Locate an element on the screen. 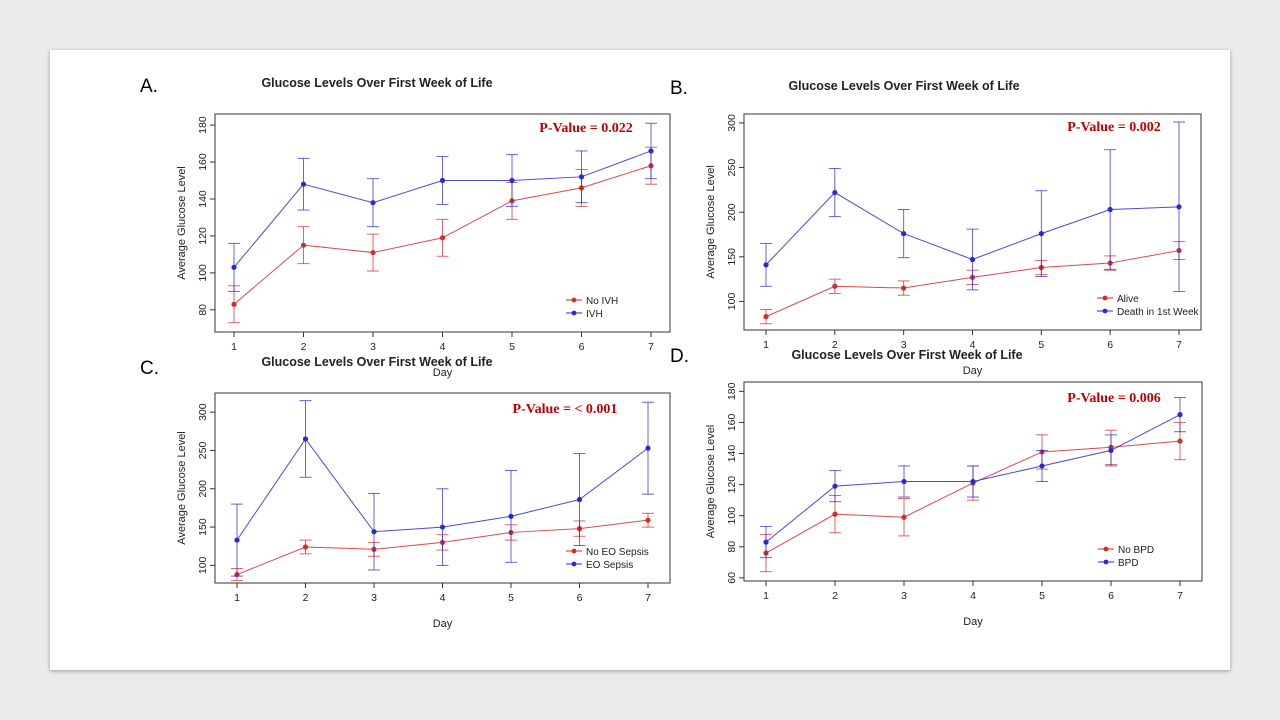  y-tick-label: 80 is located at coordinates (732, 547).